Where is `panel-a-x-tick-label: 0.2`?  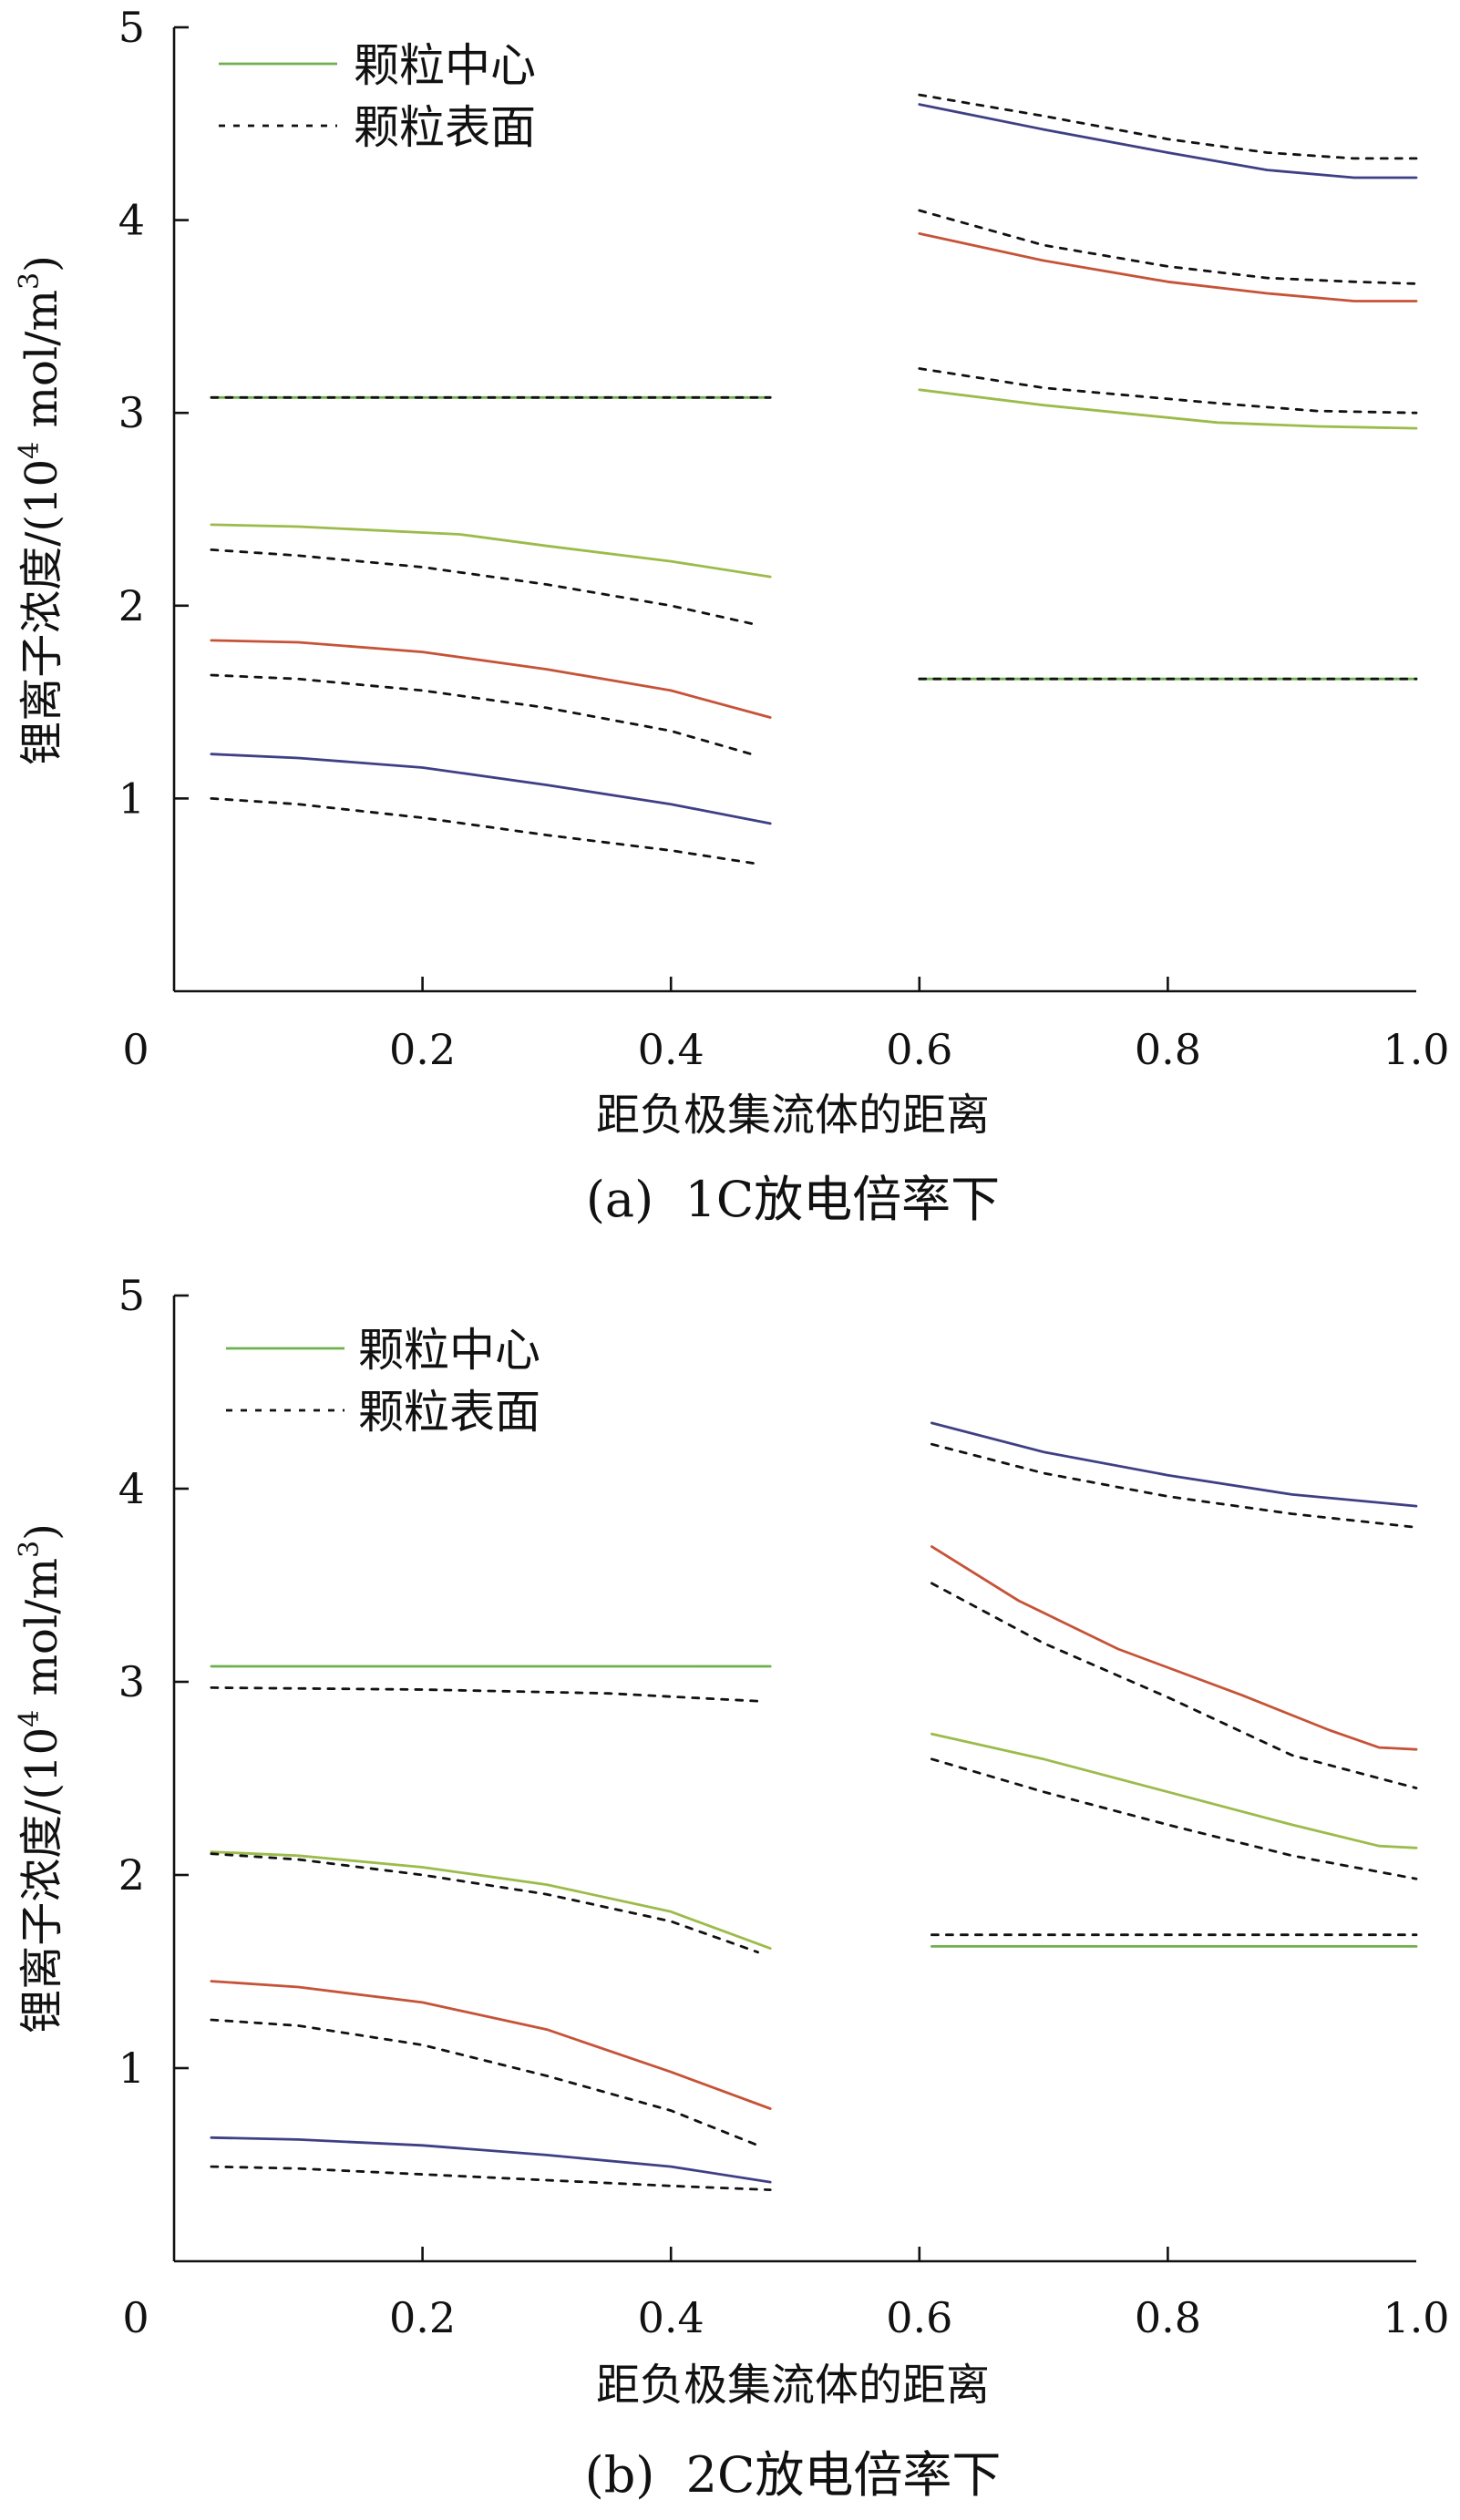 panel-a-x-tick-label: 0.2 is located at coordinates (422, 1049).